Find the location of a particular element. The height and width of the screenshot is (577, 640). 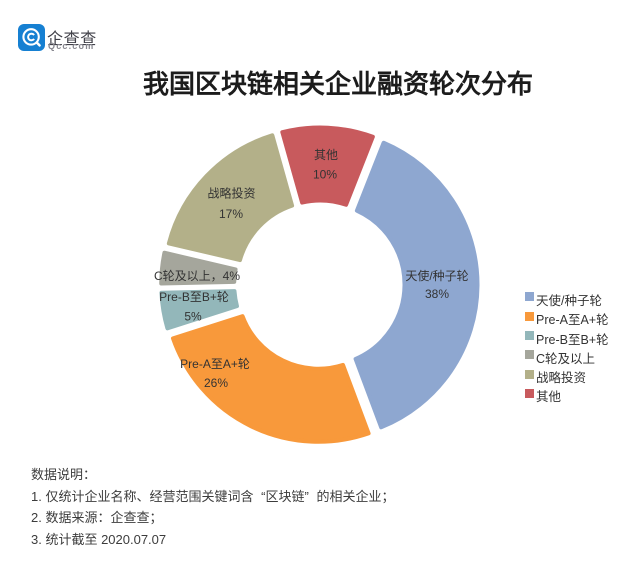

svg-text: 38% is located at coordinates (437, 294).